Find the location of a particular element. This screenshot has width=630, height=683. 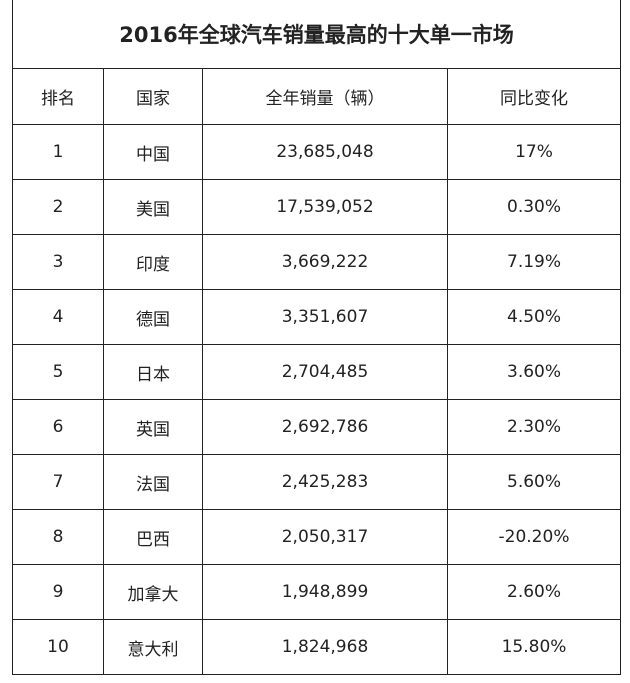

table-row: 5 日本 2,704,485 3.60% is located at coordinates (317, 372).